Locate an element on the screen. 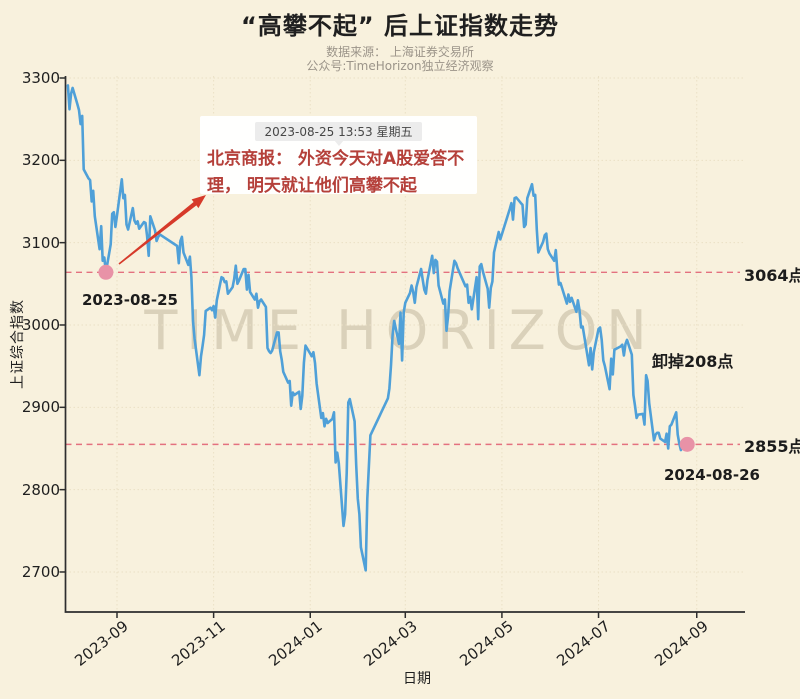 Image resolution: width=800 pixels, height=699 pixels. y-tick-label: 3300 is located at coordinates (40, 78).